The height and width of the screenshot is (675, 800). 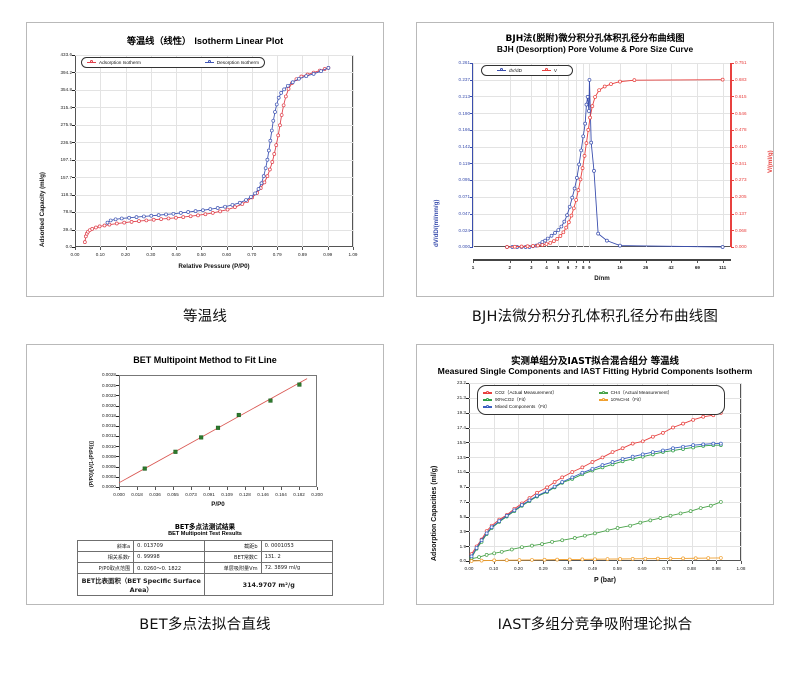 What do you see at coordinates (100, 254) in the screenshot?
I see `isotherm-xtick: 0.10` at bounding box center [100, 254].